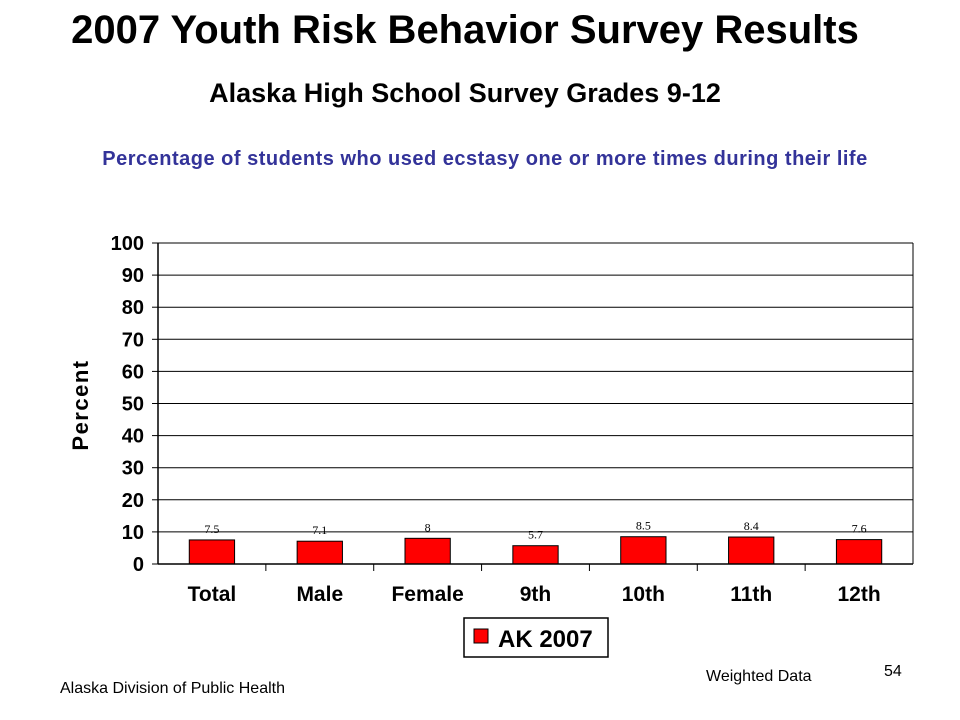 The image size is (960, 720). Describe the element at coordinates (133, 276) in the screenshot. I see `y-tick-label: 90` at that location.